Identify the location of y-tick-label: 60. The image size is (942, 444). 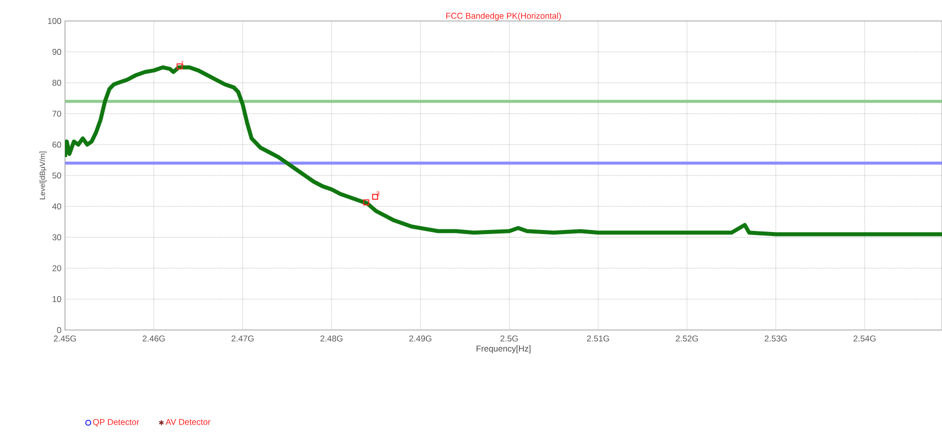
(57, 145).